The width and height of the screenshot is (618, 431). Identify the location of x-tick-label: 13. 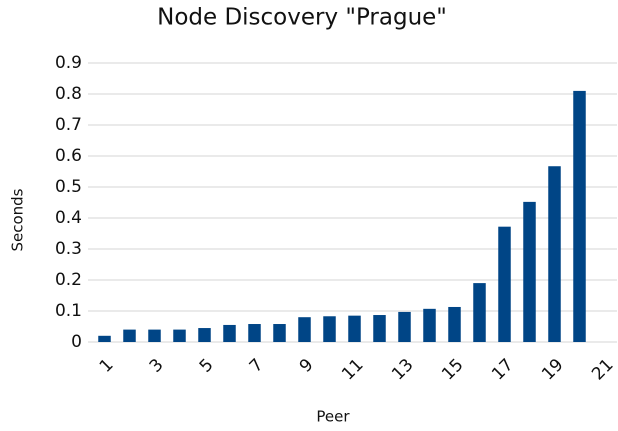
(402, 369).